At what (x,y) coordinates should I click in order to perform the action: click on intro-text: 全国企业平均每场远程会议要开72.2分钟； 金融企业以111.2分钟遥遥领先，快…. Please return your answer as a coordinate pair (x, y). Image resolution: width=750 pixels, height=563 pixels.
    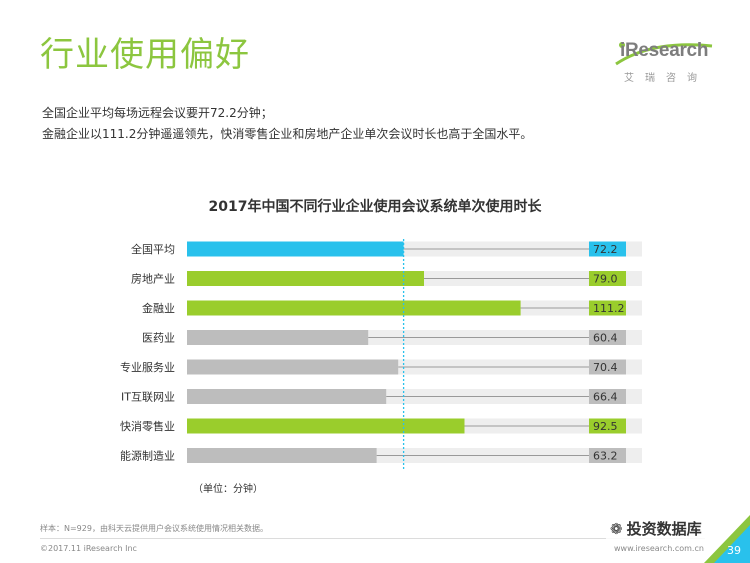
    Looking at the image, I should click on (287, 124).